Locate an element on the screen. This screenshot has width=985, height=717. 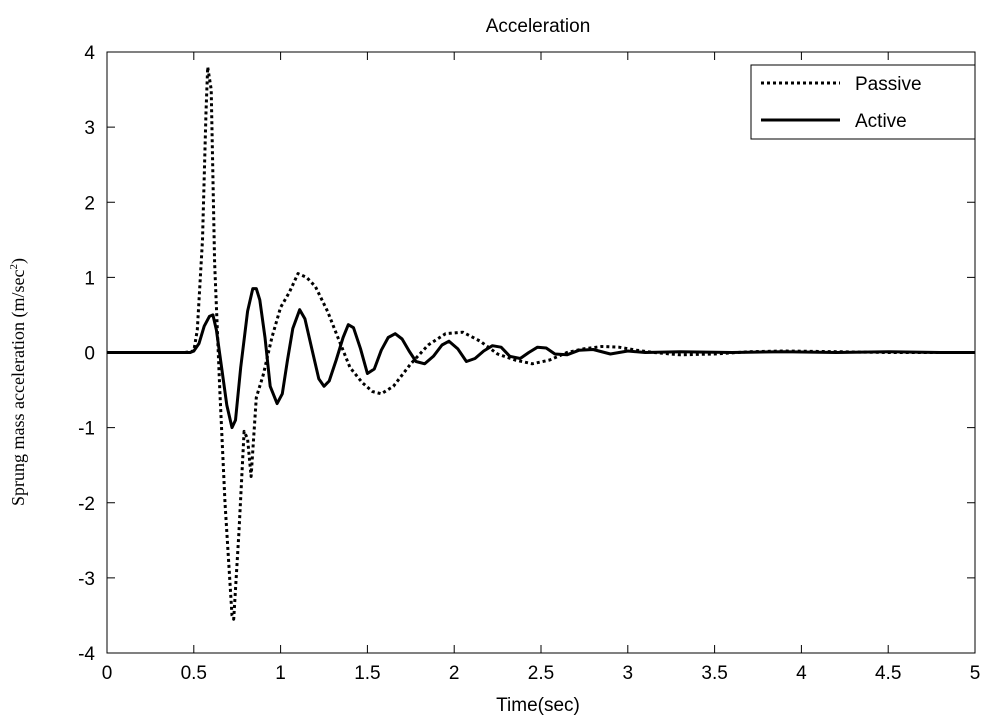
y-tick-label: -4 is located at coordinates (86, 654).